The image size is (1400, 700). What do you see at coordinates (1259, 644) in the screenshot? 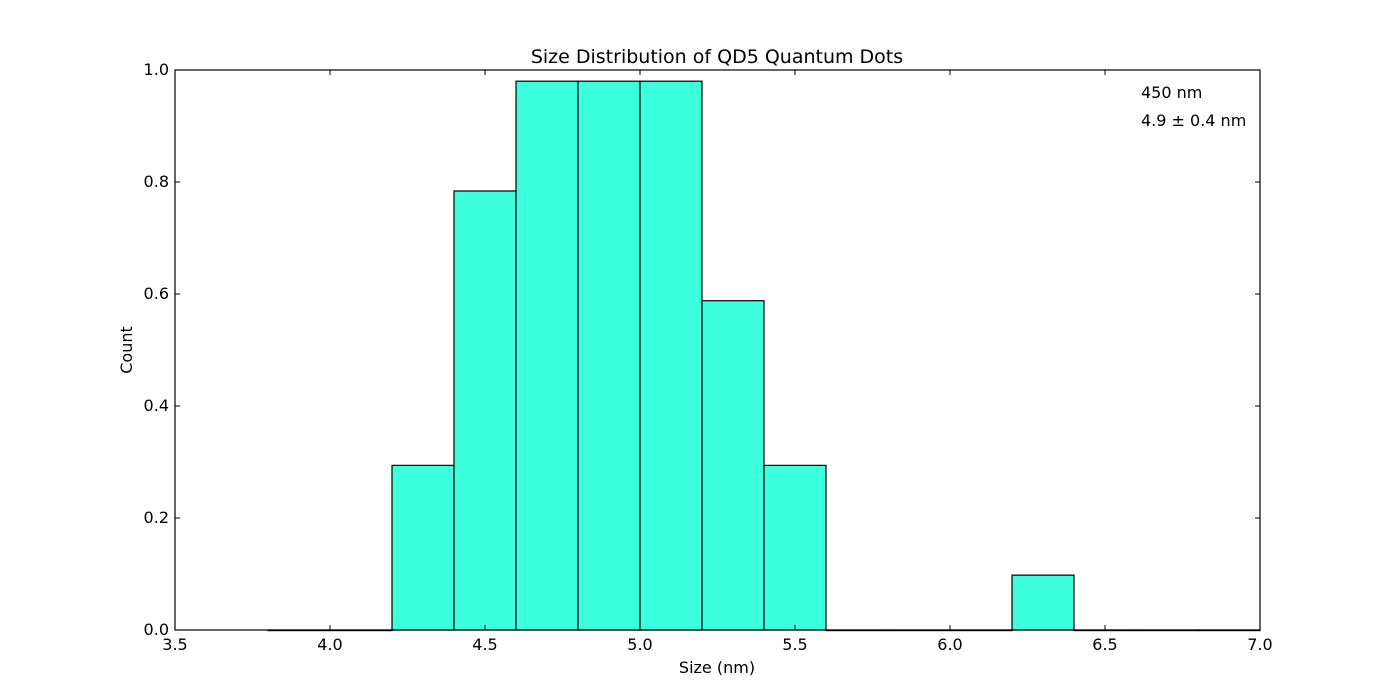
I see `x-tick-label: 7.0` at bounding box center [1259, 644].